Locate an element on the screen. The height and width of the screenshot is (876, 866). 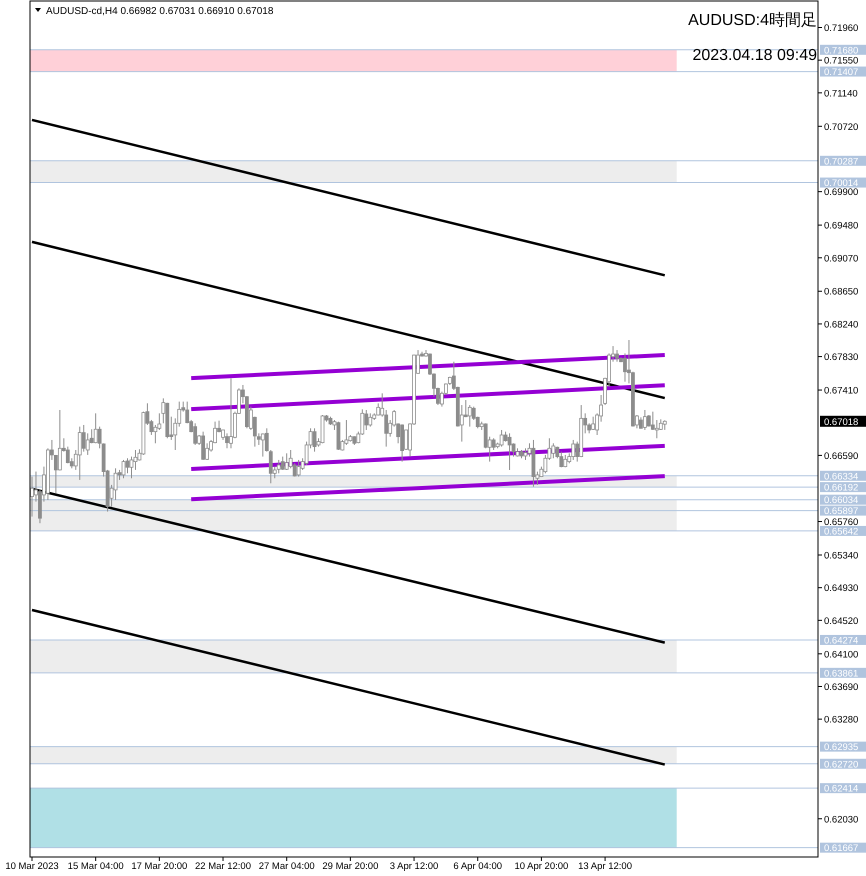
x-tick-label: 10 Apr 20:00 is located at coordinates (541, 866).